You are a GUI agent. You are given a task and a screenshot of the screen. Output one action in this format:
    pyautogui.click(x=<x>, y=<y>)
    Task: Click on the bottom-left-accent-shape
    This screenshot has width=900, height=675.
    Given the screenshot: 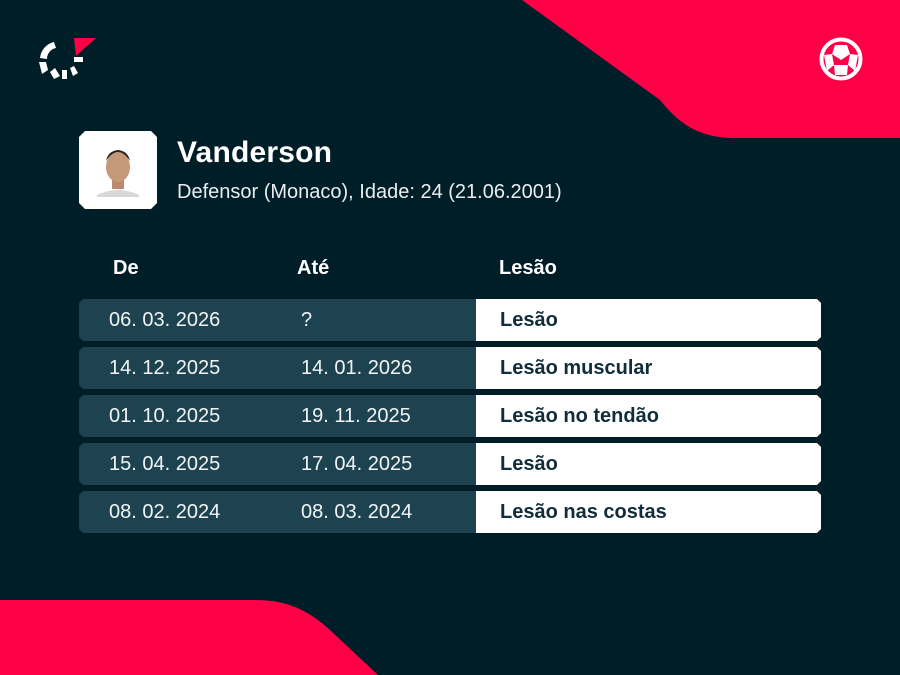 What is the action you would take?
    pyautogui.click(x=189, y=637)
    